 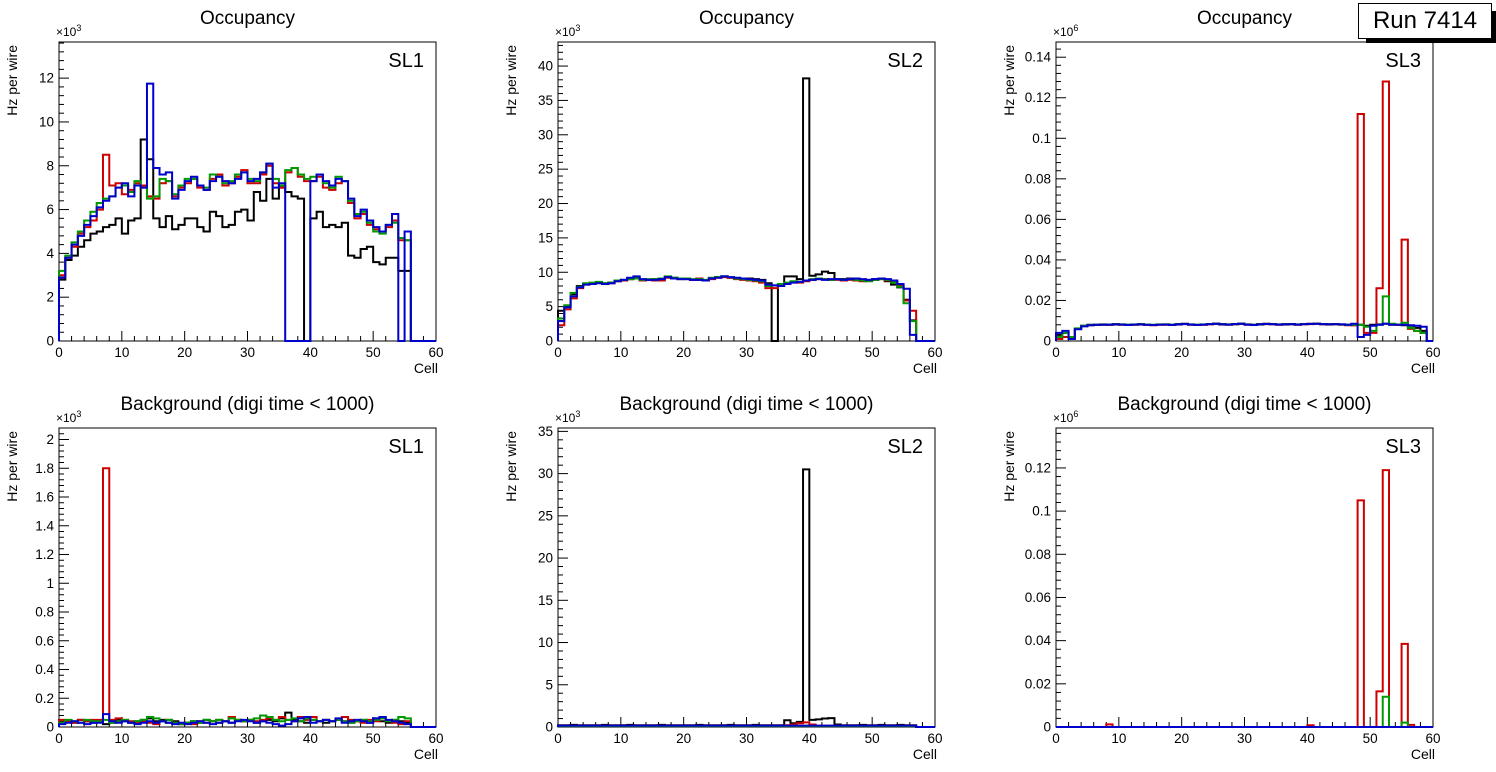 What do you see at coordinates (50, 209) in the screenshot?
I see `y-tick-label: 6` at bounding box center [50, 209].